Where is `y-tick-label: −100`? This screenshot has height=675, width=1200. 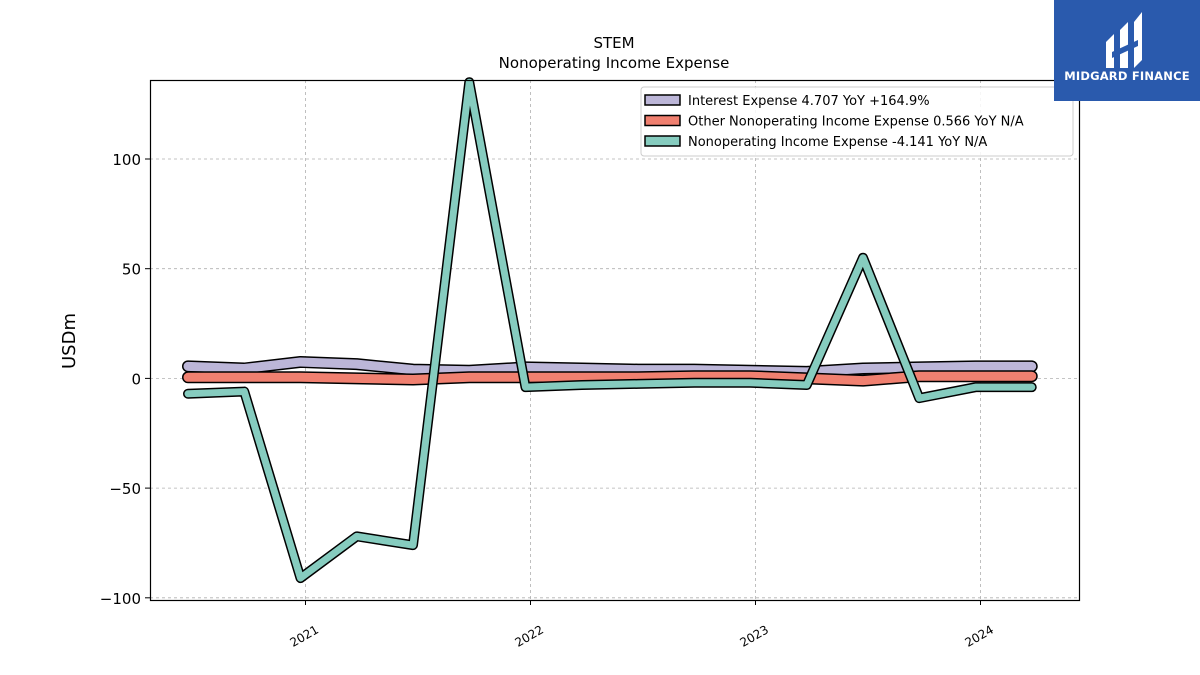
y-tick-label: −100 is located at coordinates (120, 599).